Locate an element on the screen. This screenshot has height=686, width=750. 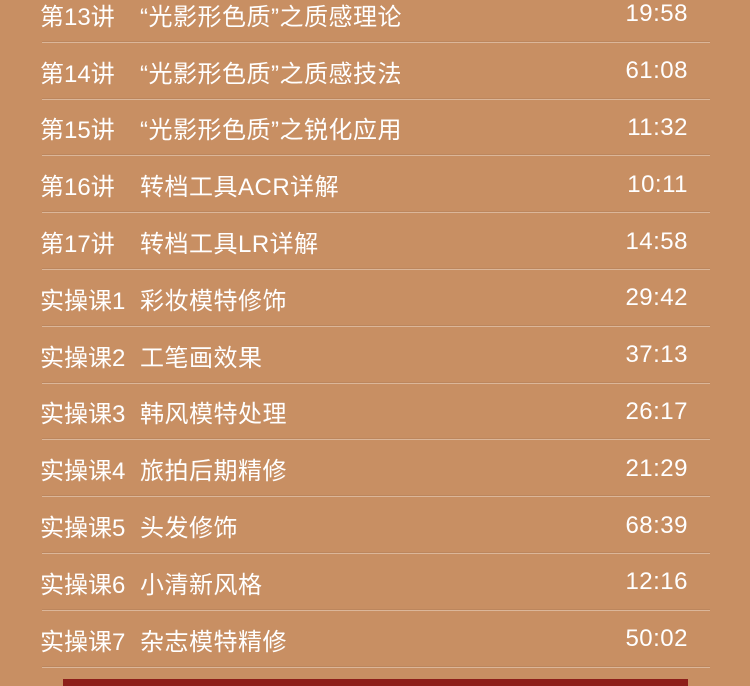
course-row: 实操课6 小清新风格 12:16 is located at coordinates (375, 582).